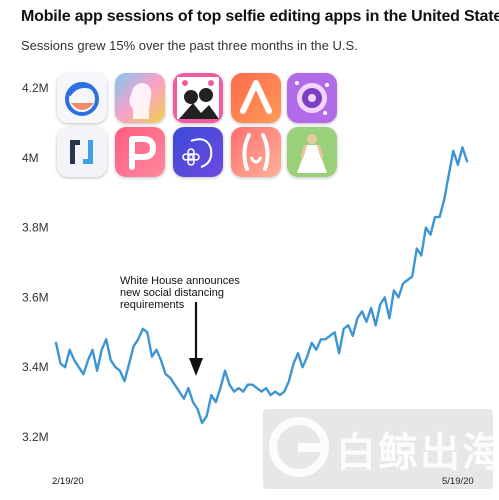  I want to click on x-tick-label: 2/19/20, so click(68, 481).